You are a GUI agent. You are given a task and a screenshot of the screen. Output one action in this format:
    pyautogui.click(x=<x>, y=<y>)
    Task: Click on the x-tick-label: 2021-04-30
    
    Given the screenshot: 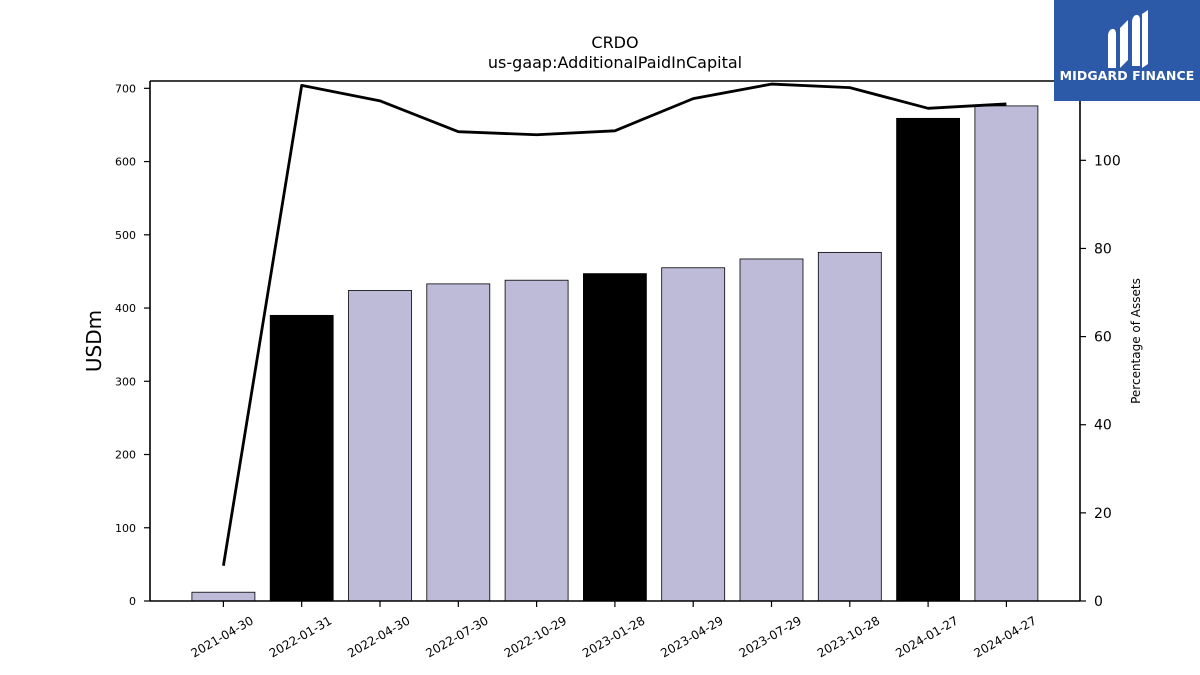 What is the action you would take?
    pyautogui.click(x=221, y=636)
    